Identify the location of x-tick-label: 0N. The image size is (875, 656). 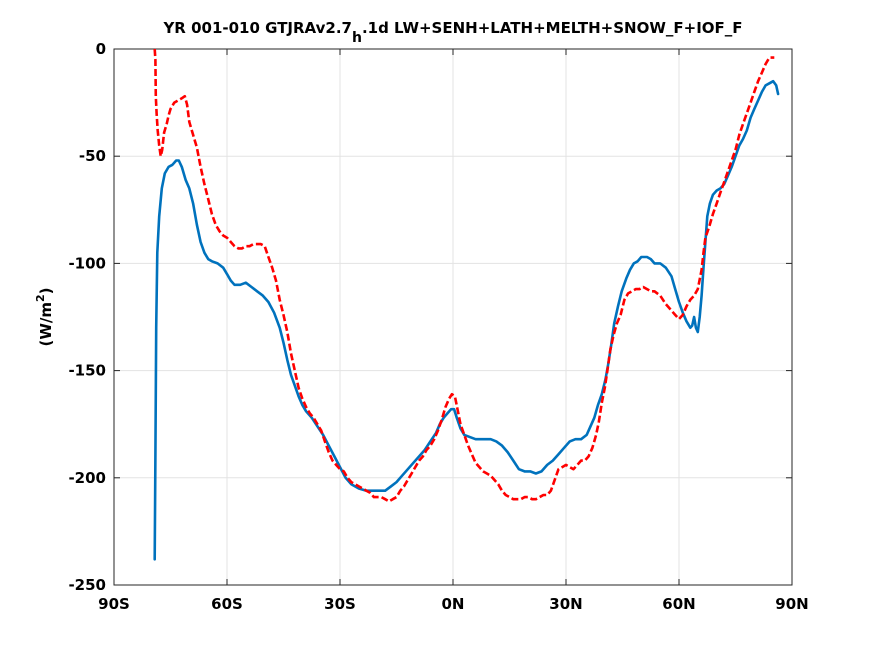
(453, 604).